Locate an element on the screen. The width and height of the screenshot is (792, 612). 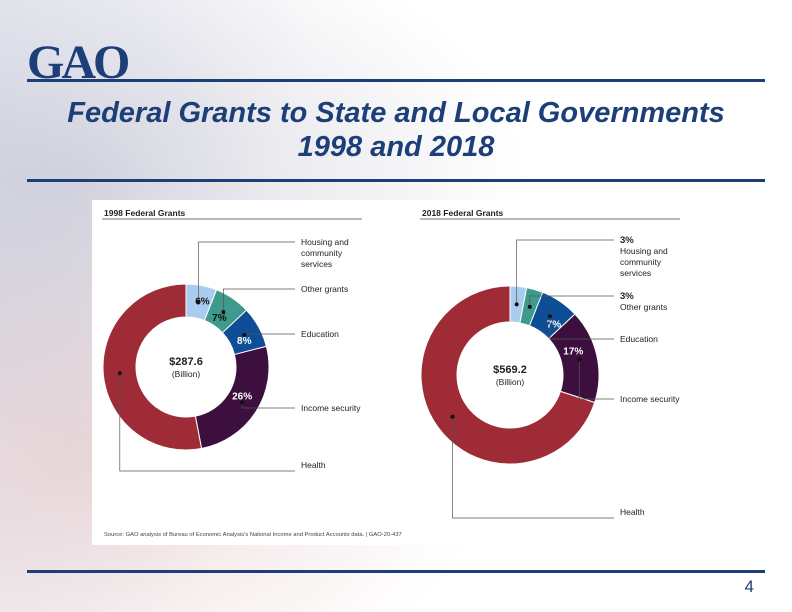
chart2-legend-0-line-2: community is located at coordinates (641, 262).